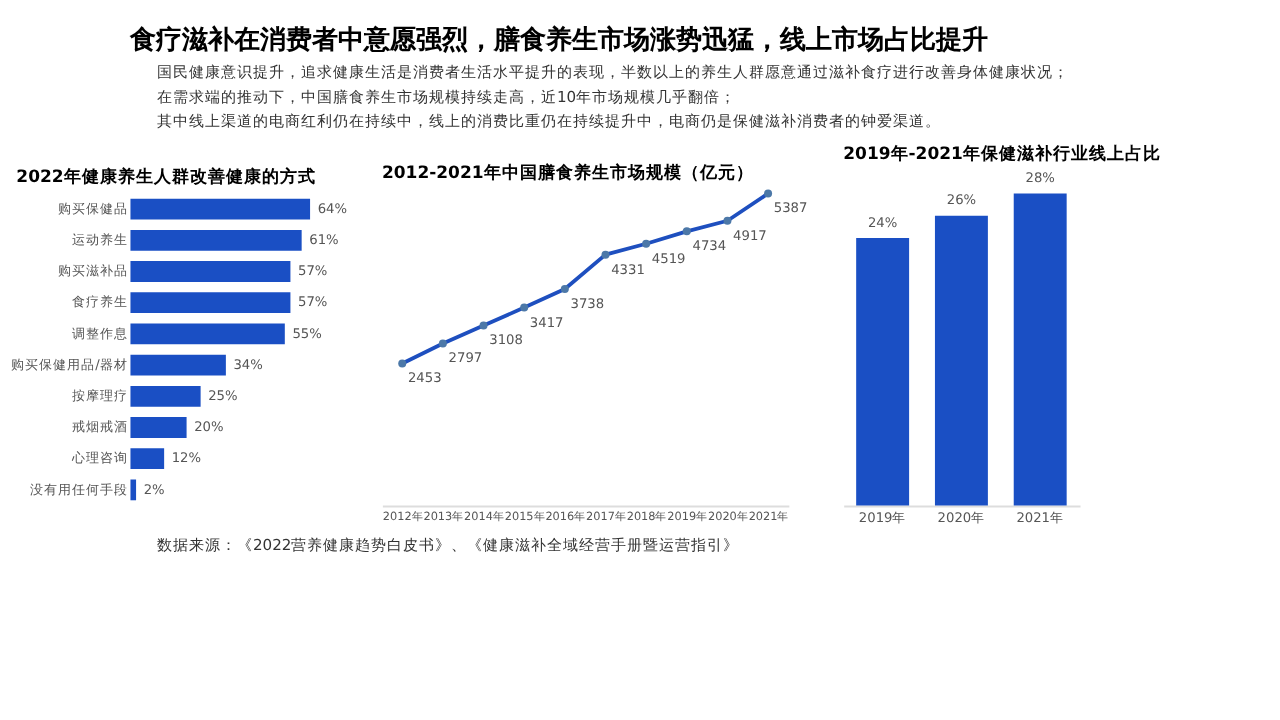  Describe the element at coordinates (567, 173) in the screenshot. I see `chart-title: 2012-2021年中国膳食养生市场规模（亿元）` at that location.